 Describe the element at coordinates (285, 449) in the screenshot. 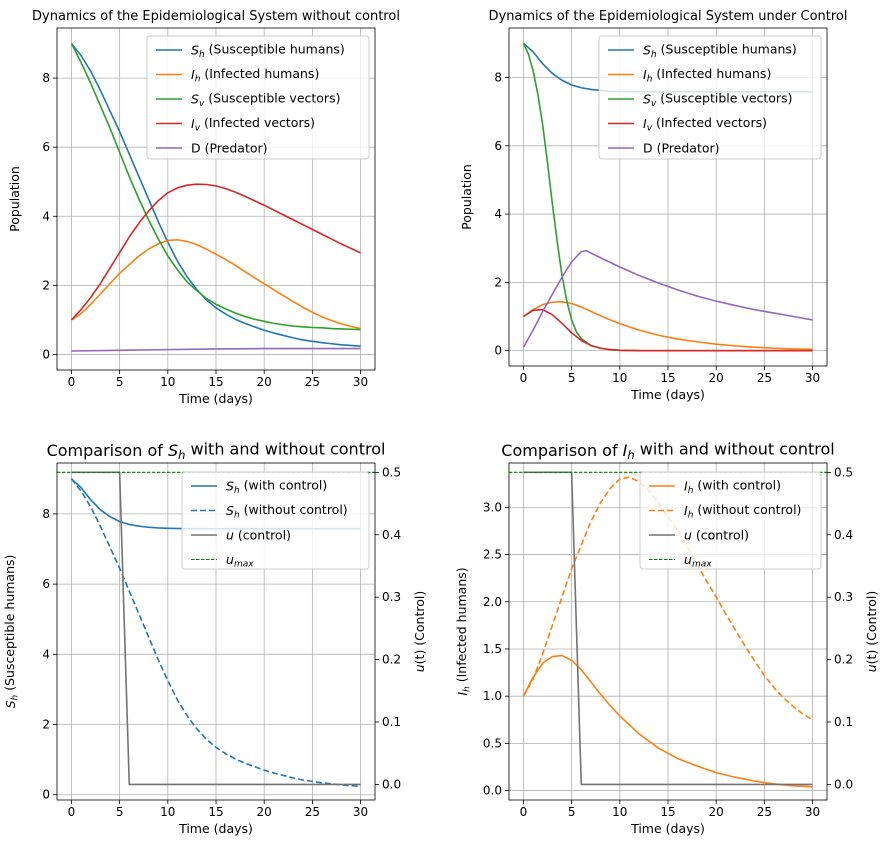

I see `chart-title-part: with and without control` at that location.